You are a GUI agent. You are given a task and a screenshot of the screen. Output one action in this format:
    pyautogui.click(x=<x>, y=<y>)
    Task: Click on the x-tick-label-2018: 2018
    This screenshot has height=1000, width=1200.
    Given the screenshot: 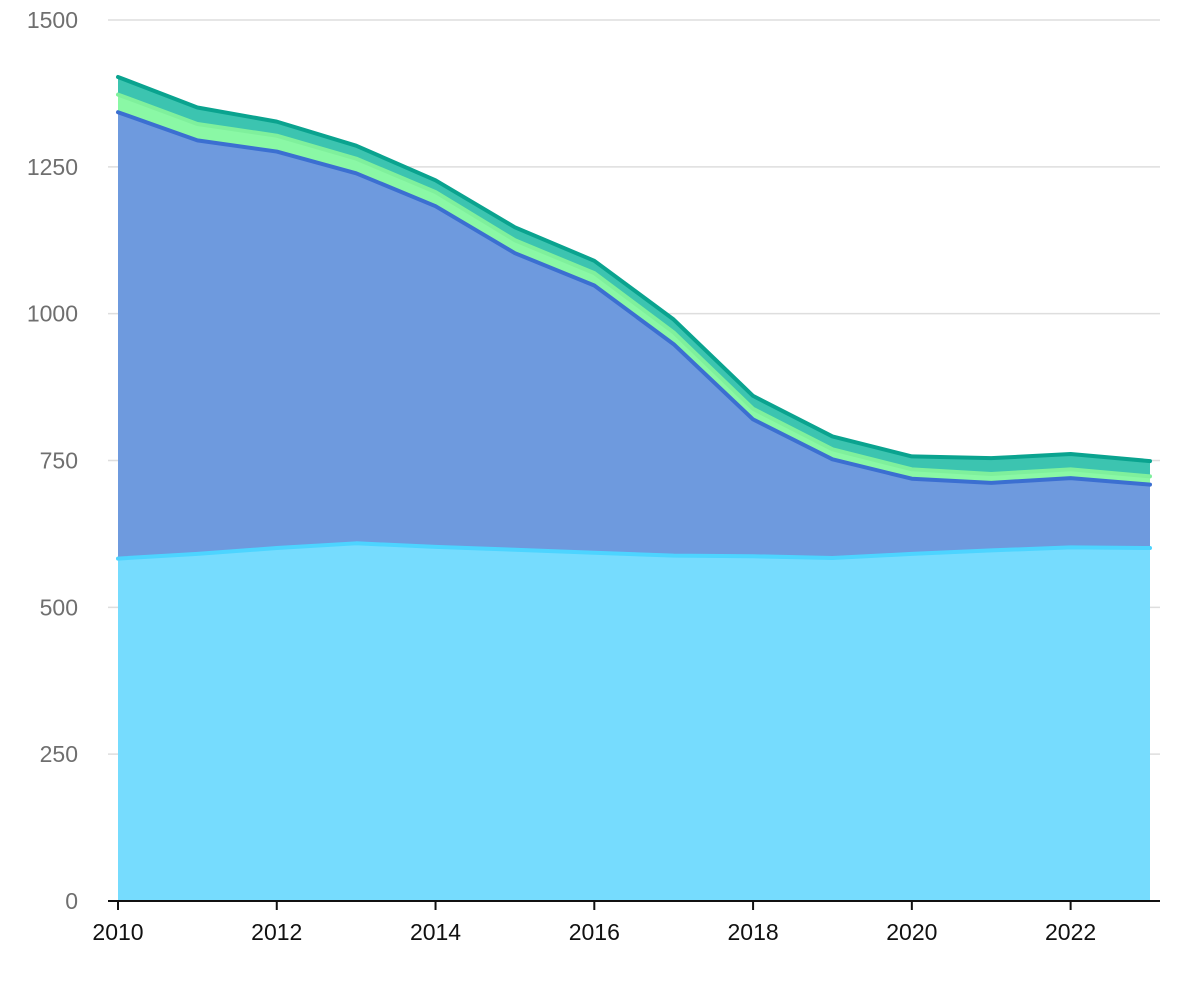 What is the action you would take?
    pyautogui.click(x=752, y=932)
    